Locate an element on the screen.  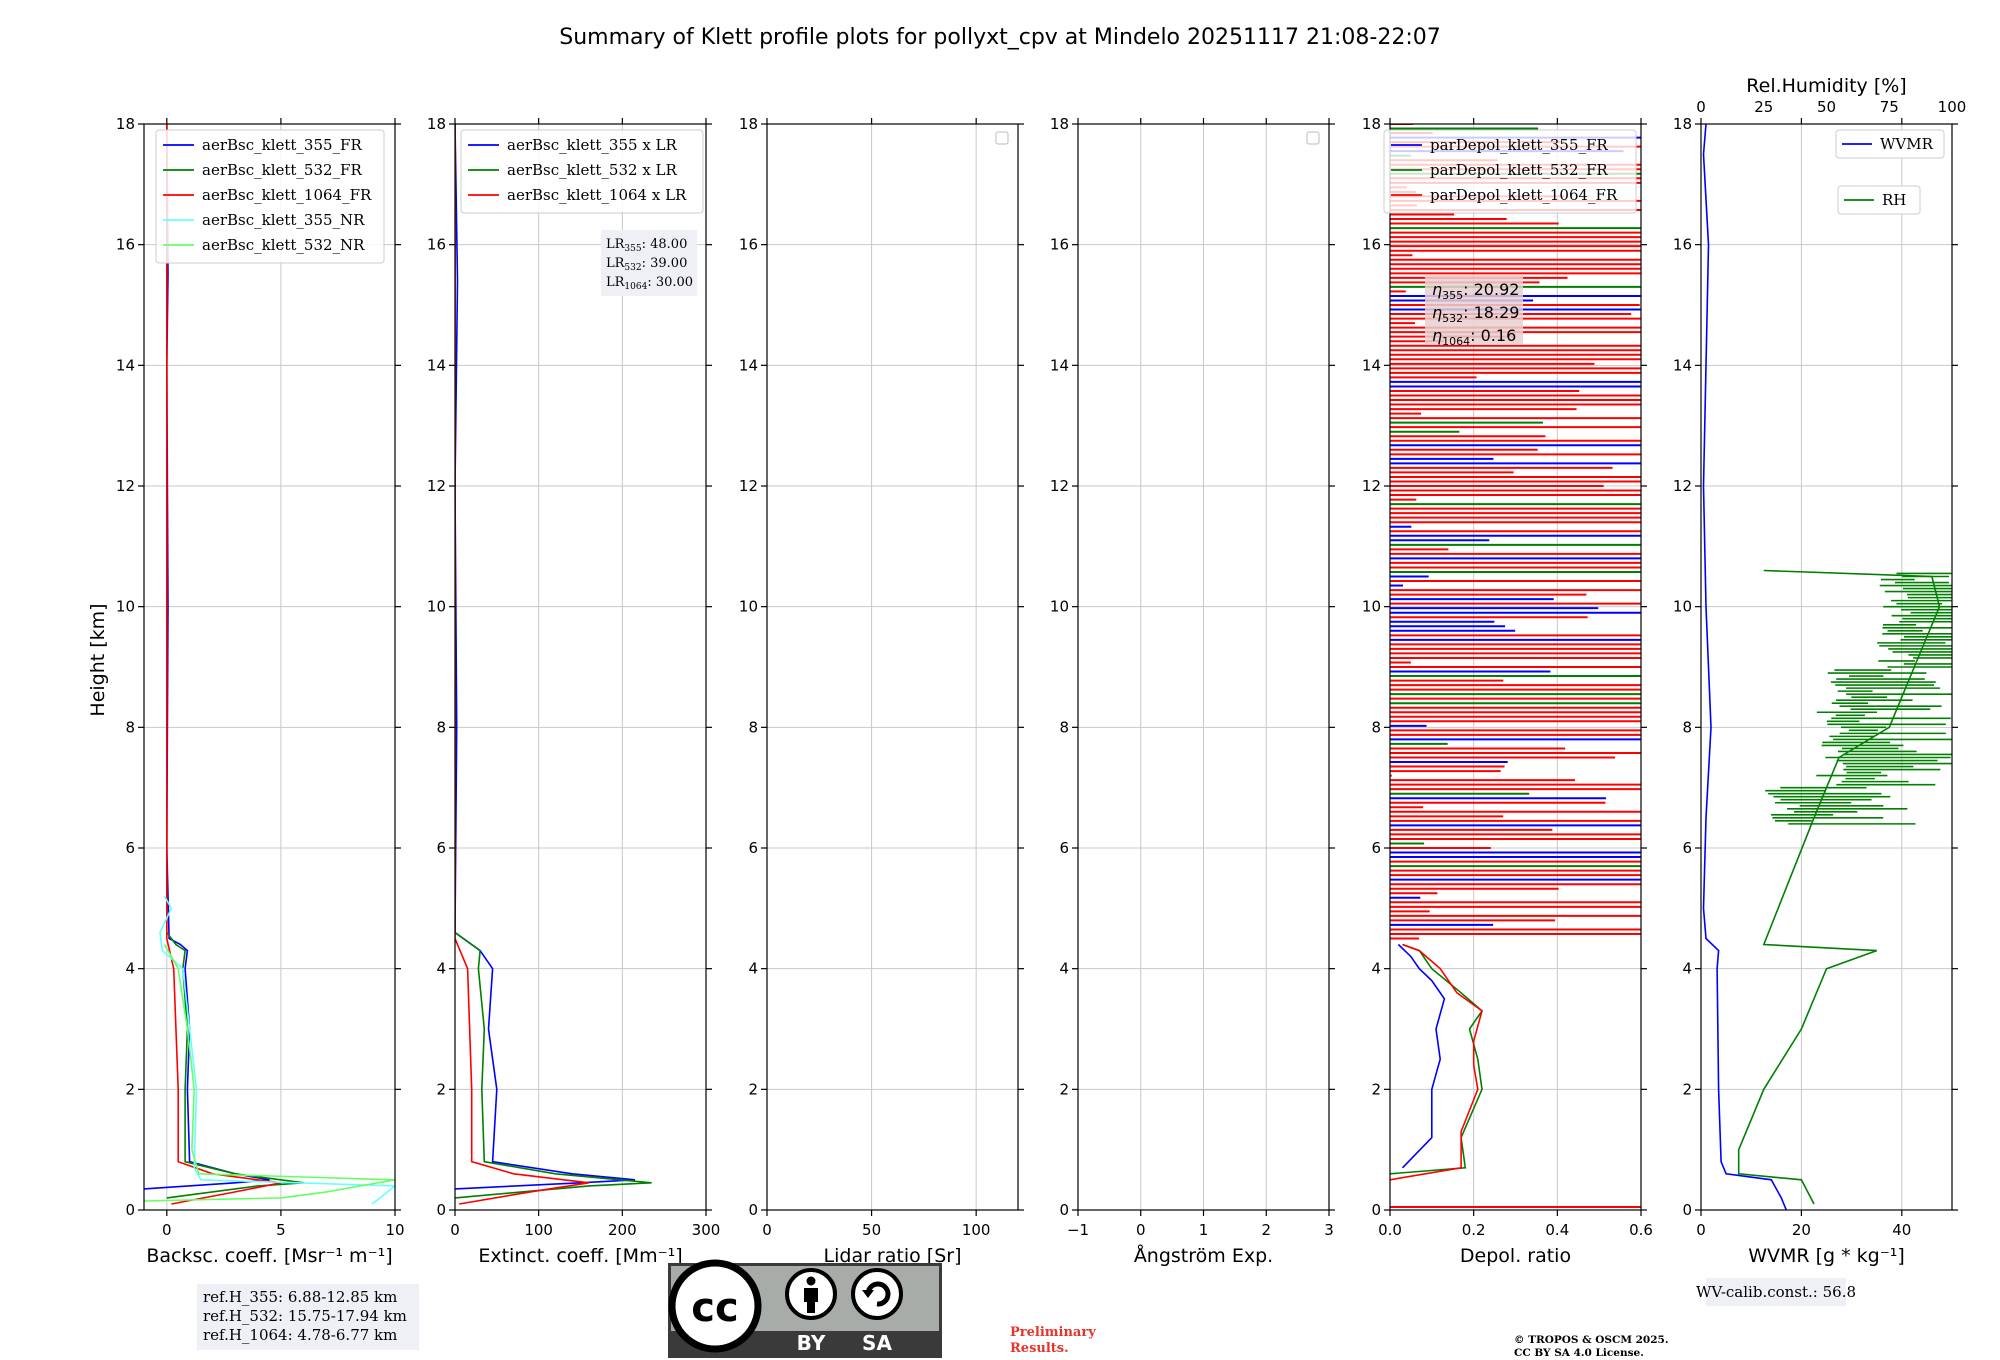
cc-license-badge: cc BY SA is located at coordinates (805, 1308).